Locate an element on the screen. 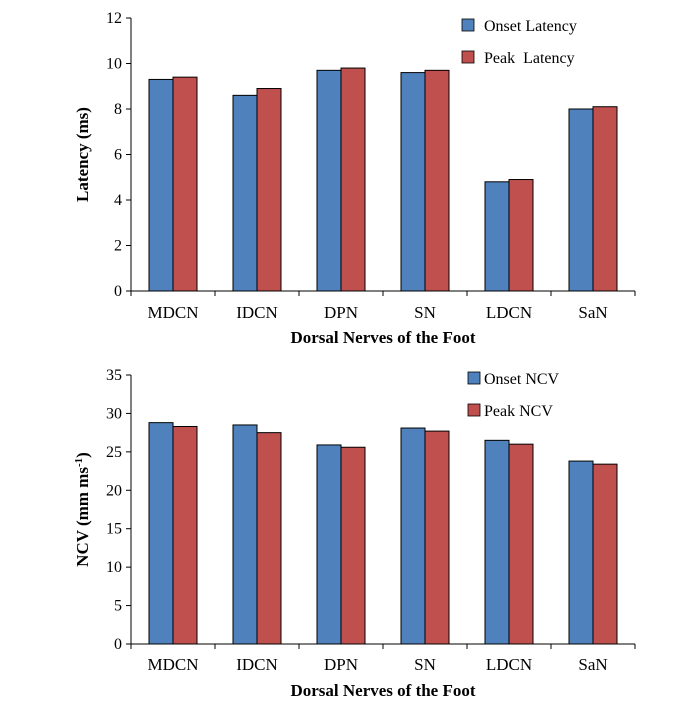 The width and height of the screenshot is (697, 712). legend-label-peak: Peak NCV is located at coordinates (518, 411).